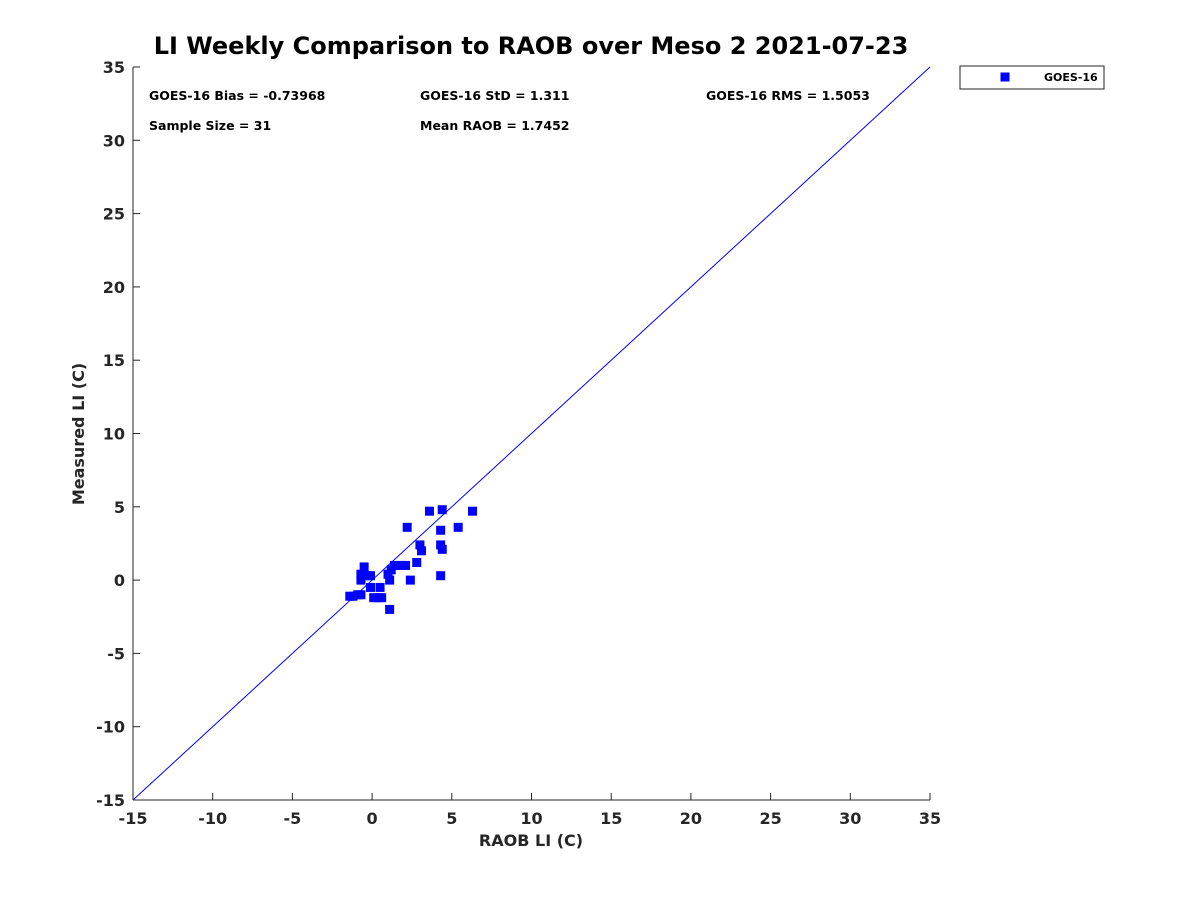  Describe the element at coordinates (210, 125) in the screenshot. I see `stat-sample-size: Sample Size = 31` at that location.